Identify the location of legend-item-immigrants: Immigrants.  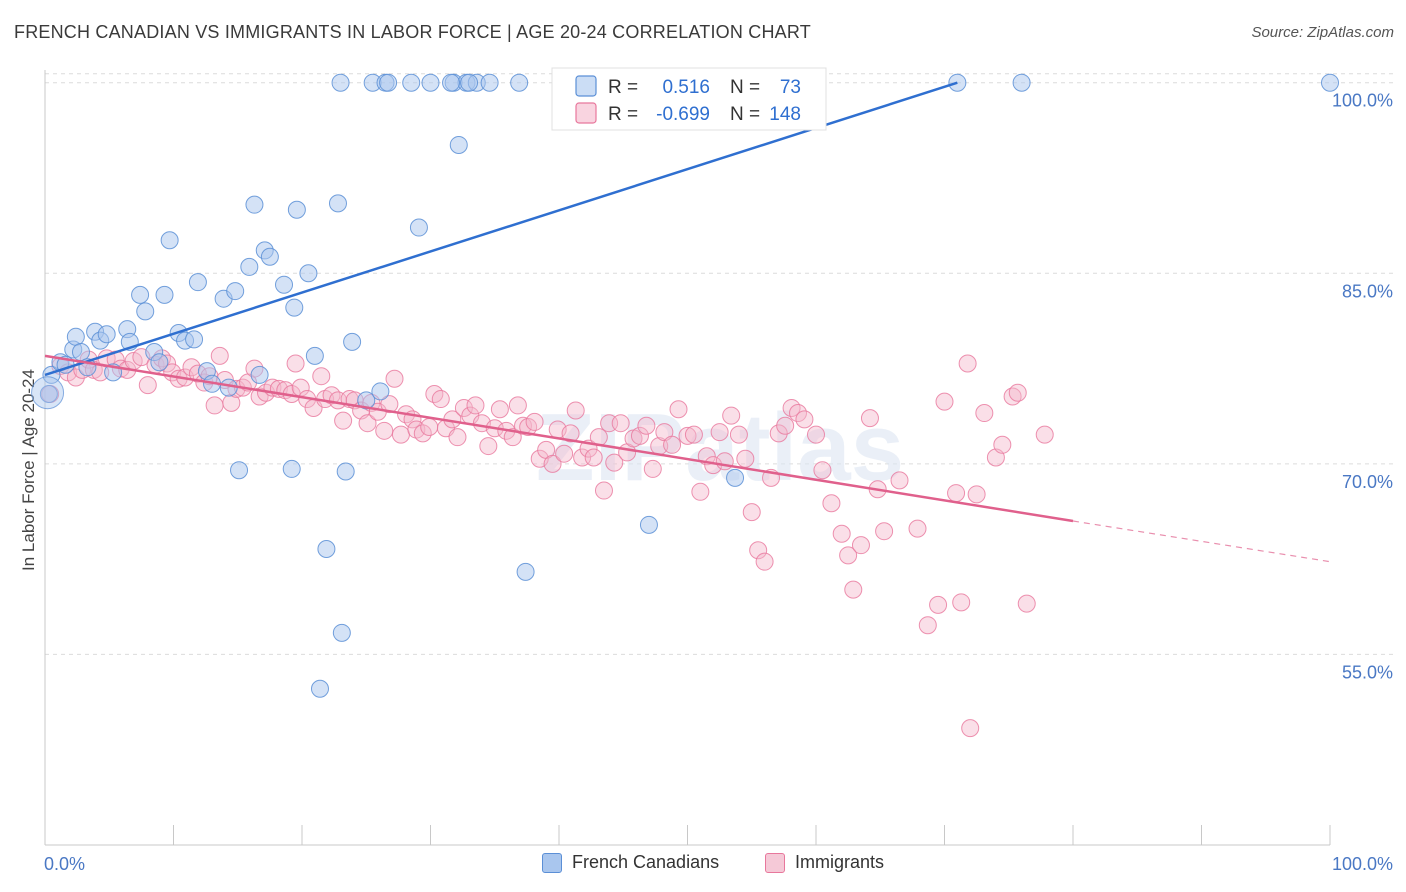
(824, 862).